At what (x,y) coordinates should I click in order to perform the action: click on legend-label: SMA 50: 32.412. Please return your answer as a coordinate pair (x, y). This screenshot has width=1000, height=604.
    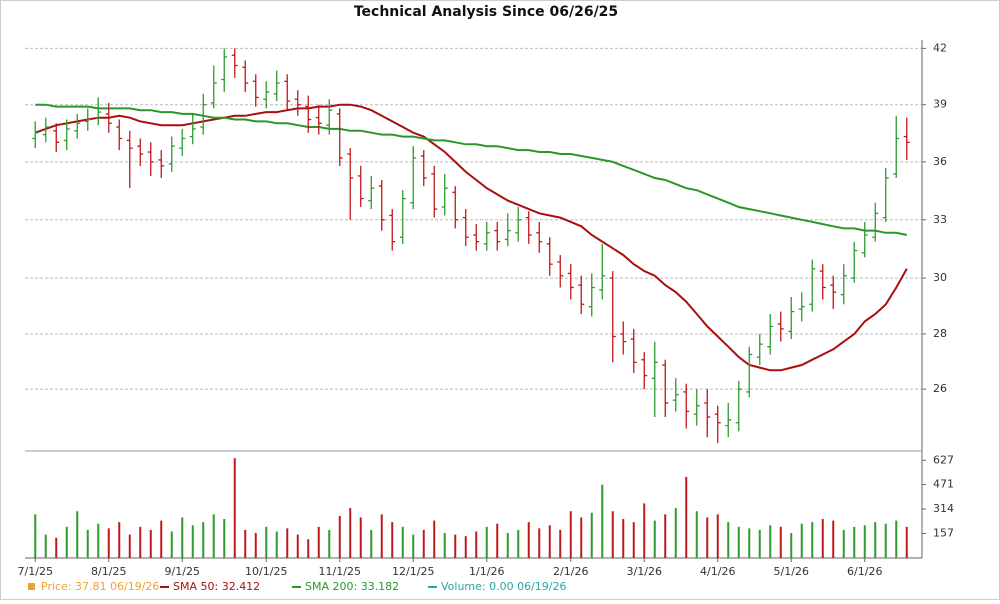
    Looking at the image, I should click on (216, 586).